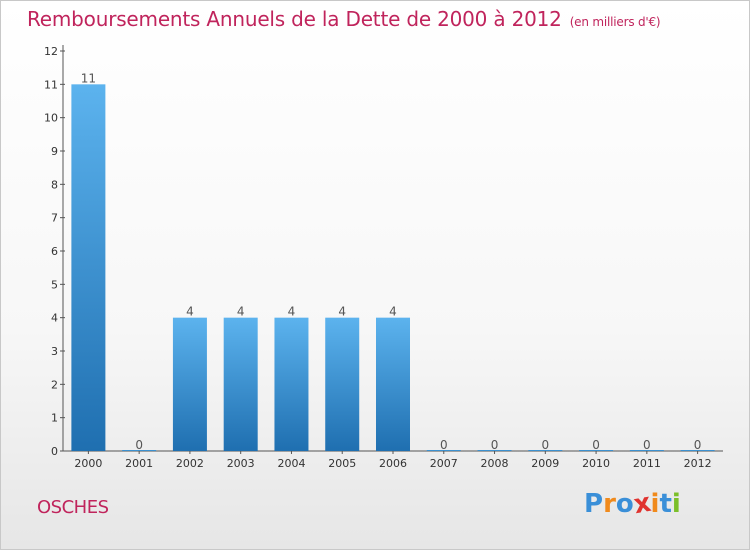 The width and height of the screenshot is (750, 550). What do you see at coordinates (54, 451) in the screenshot?
I see `y-tick-label: 0` at bounding box center [54, 451].